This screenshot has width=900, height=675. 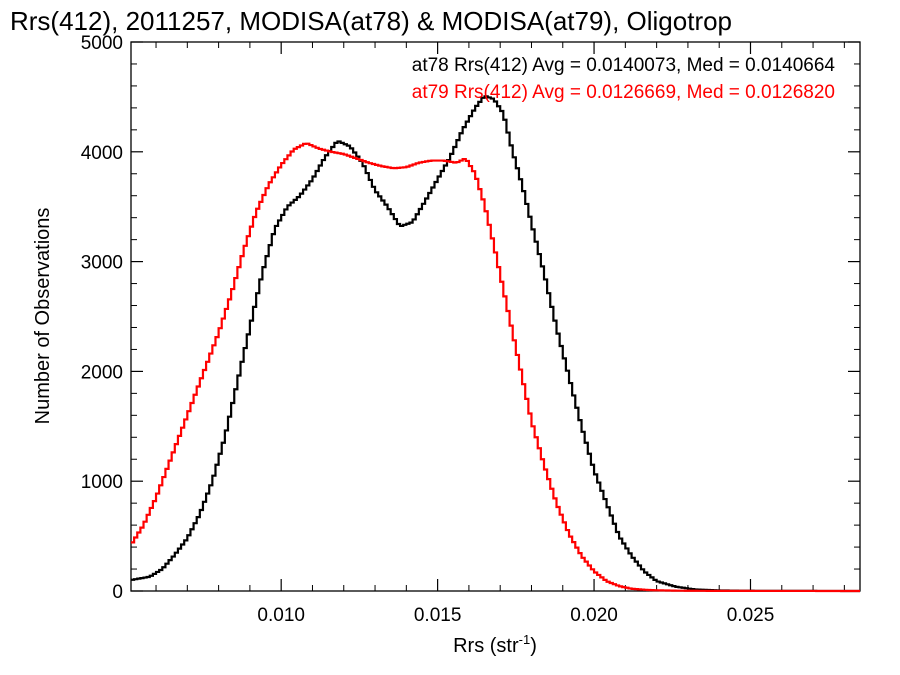 I want to click on y-tick-label: 2000, so click(x=102, y=372).